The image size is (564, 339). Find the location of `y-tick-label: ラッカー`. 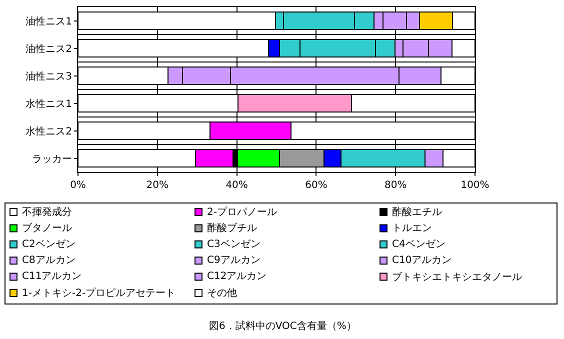

y-tick-label: ラッカー is located at coordinates (52, 159).